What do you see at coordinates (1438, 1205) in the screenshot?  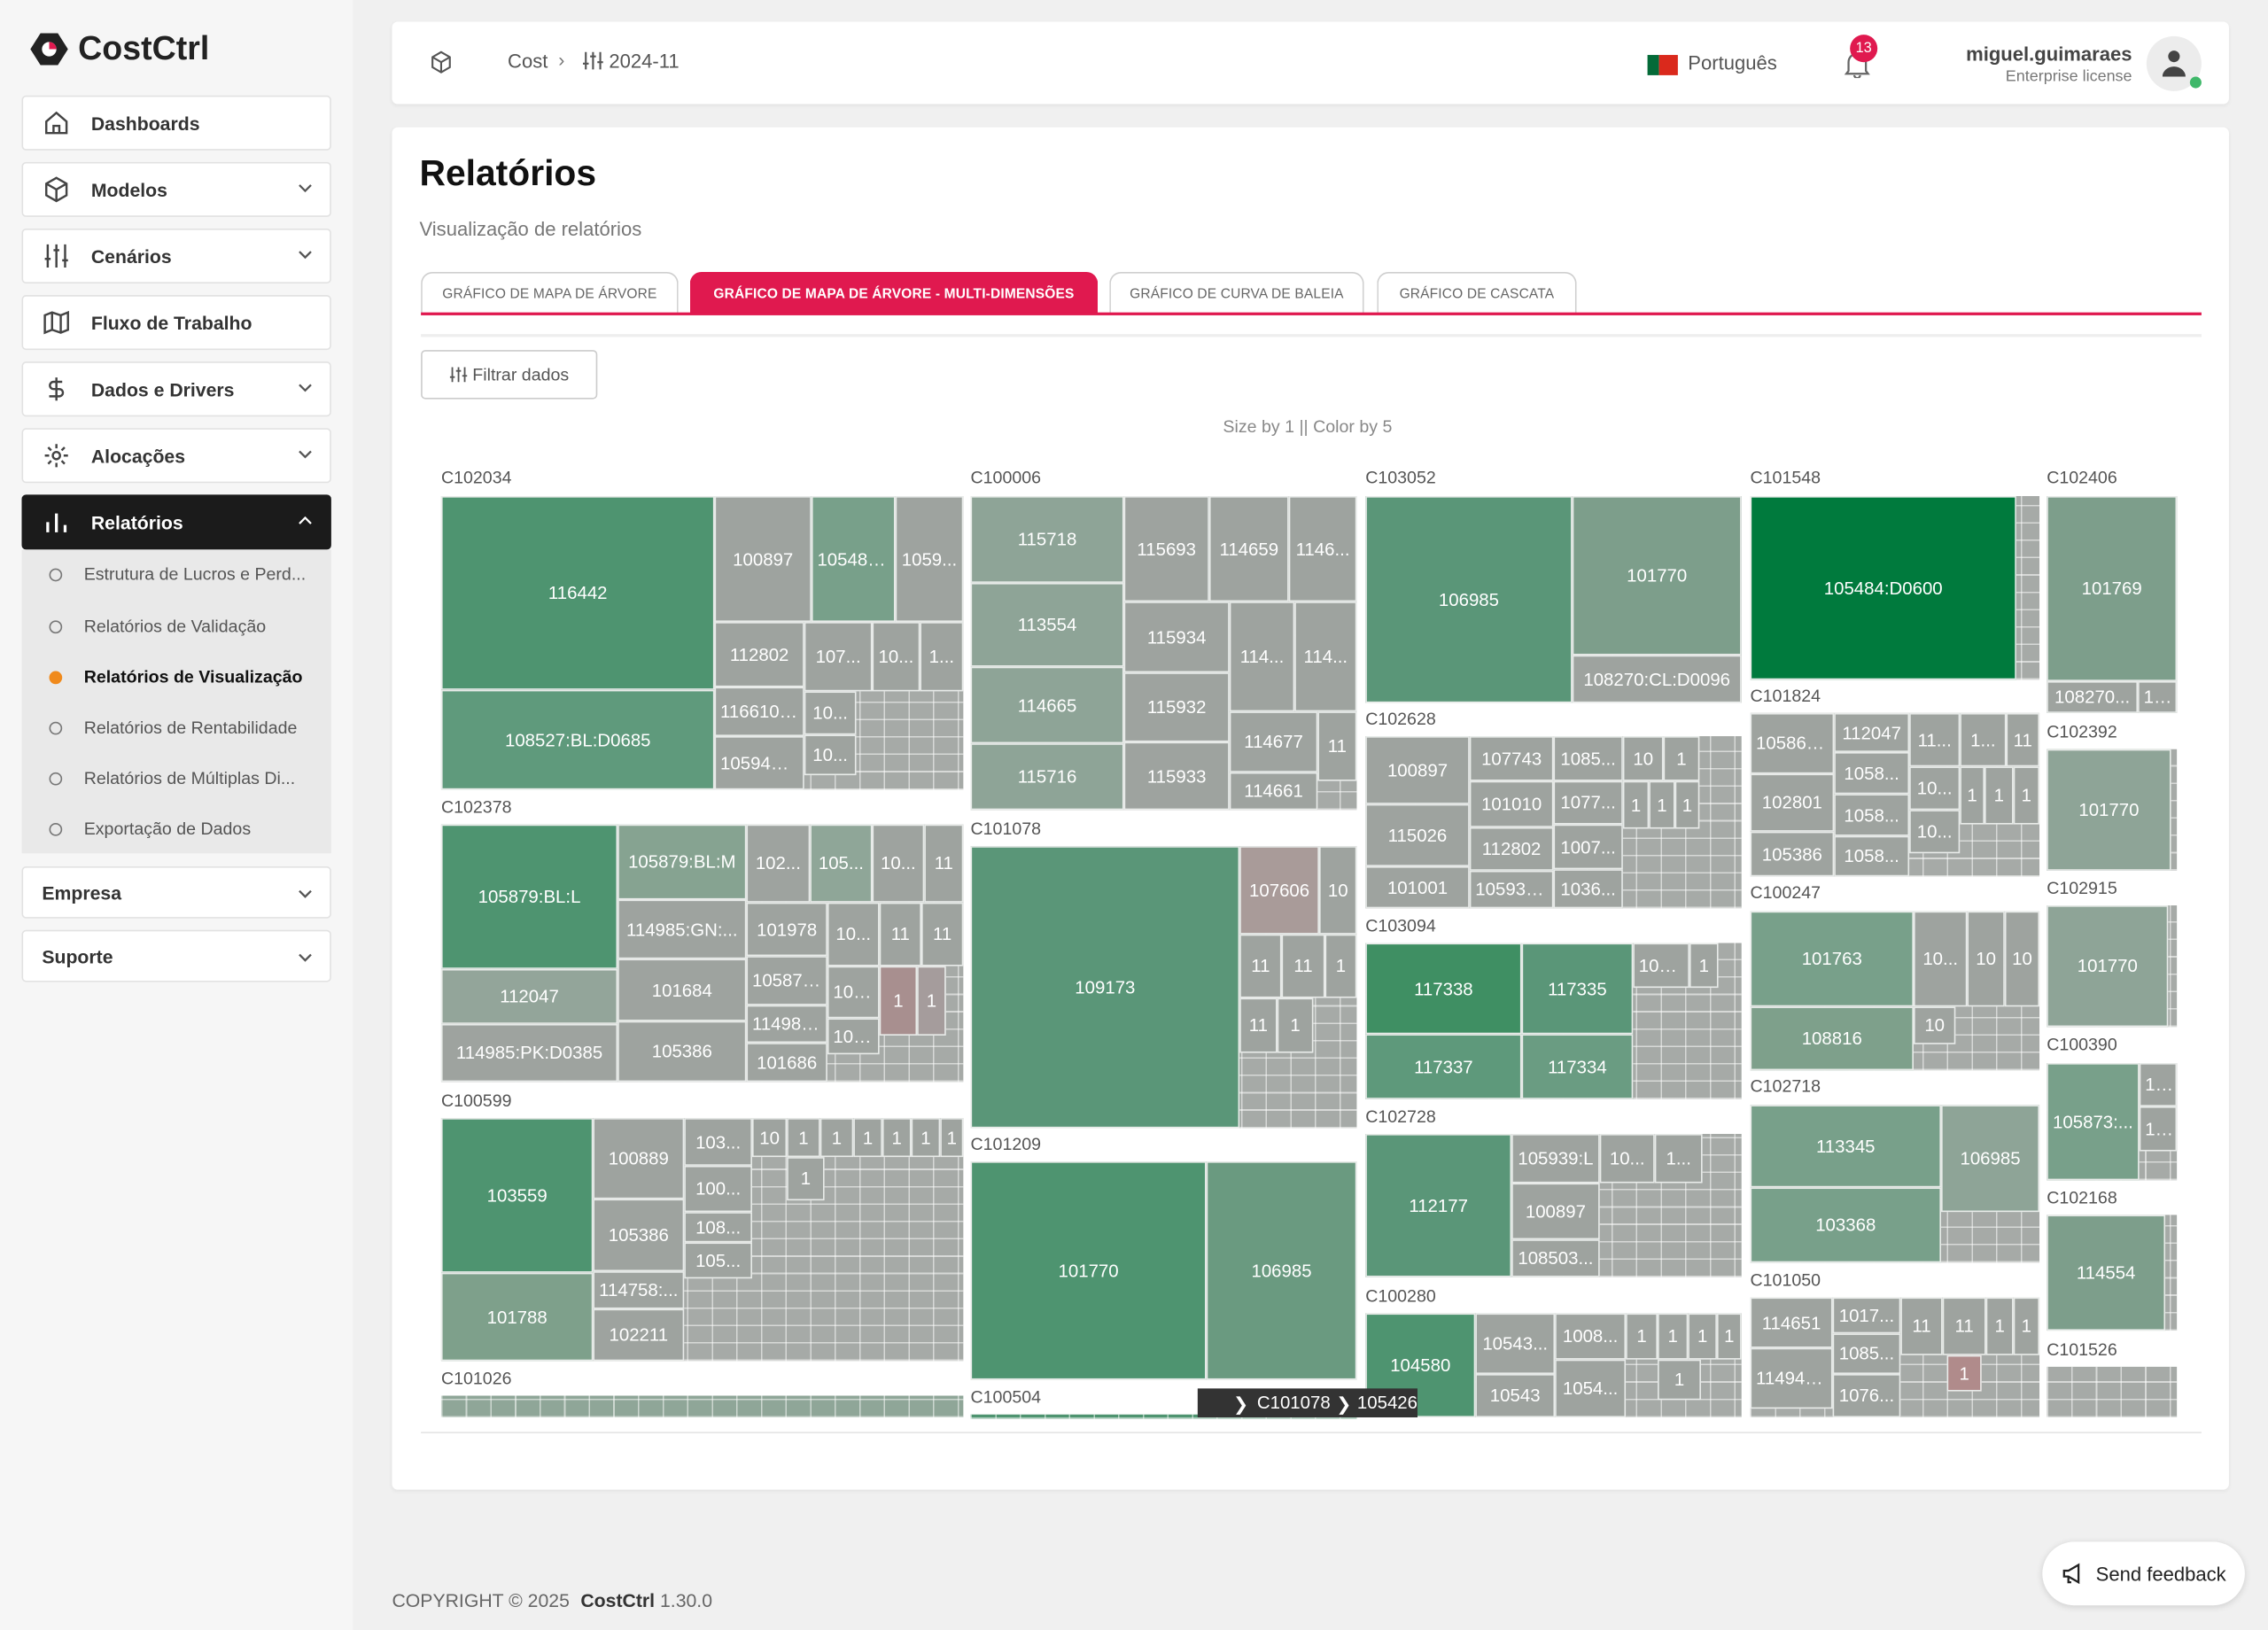 I see `treemap-tile: 112177` at bounding box center [1438, 1205].